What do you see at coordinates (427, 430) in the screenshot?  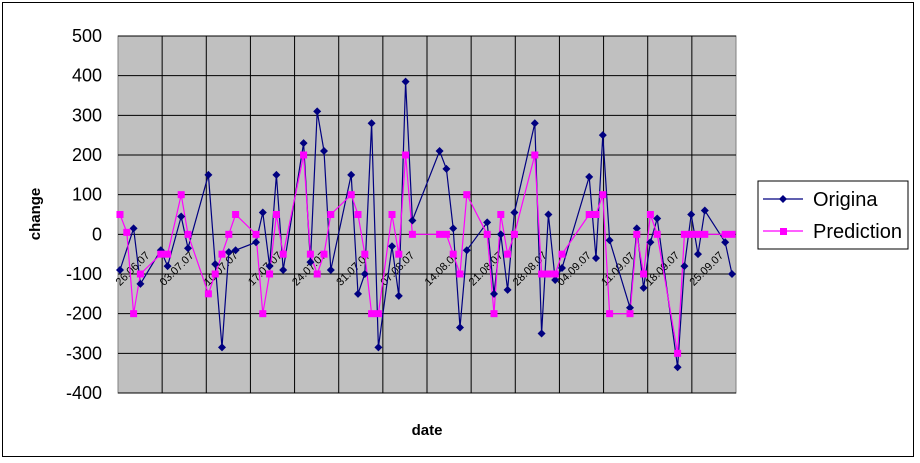 I see `x-axis-title: date` at bounding box center [427, 430].